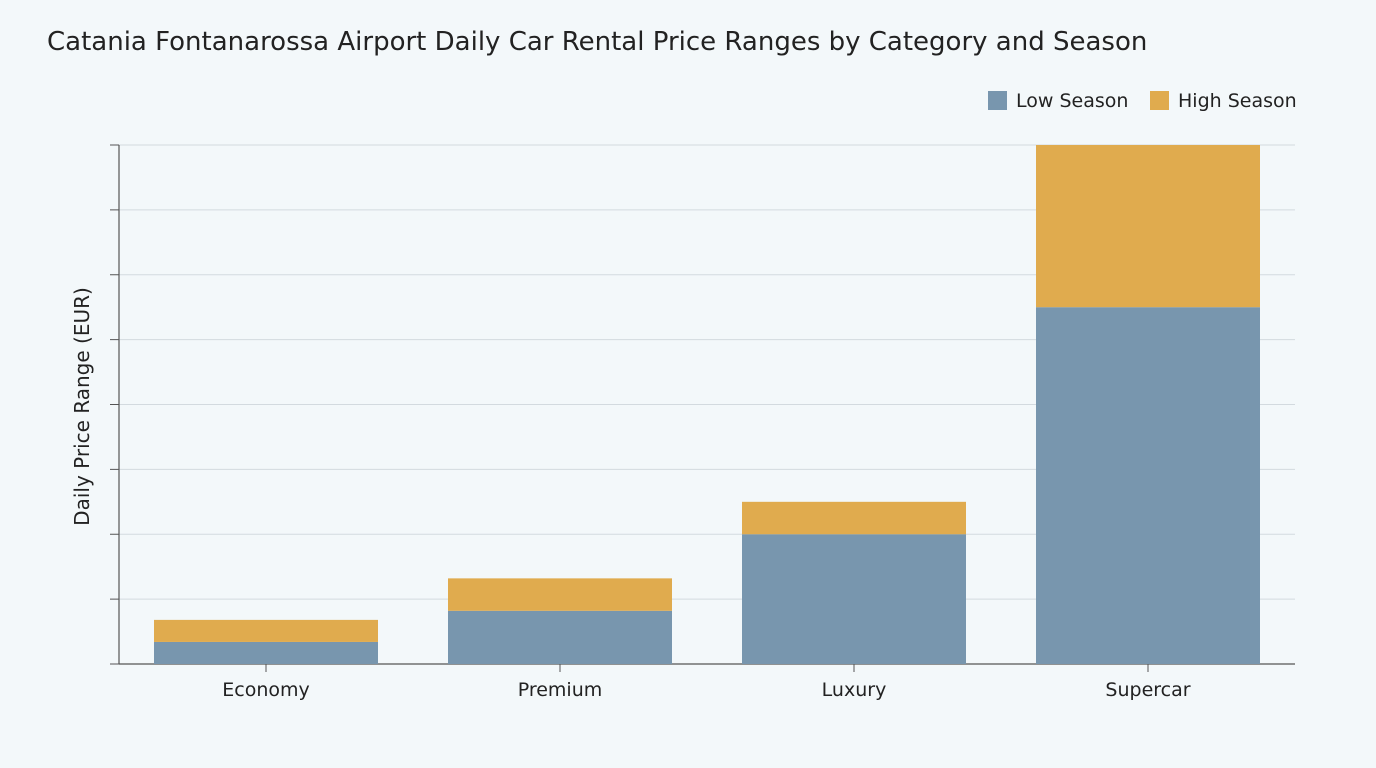 Image resolution: width=1376 pixels, height=768 pixels. What do you see at coordinates (854, 690) in the screenshot?
I see `x-tick-label: Luxury` at bounding box center [854, 690].